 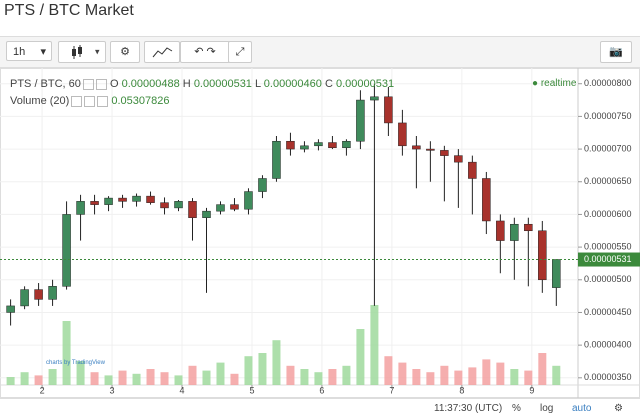 I want to click on volume-name: Volume (20), so click(x=40, y=101).